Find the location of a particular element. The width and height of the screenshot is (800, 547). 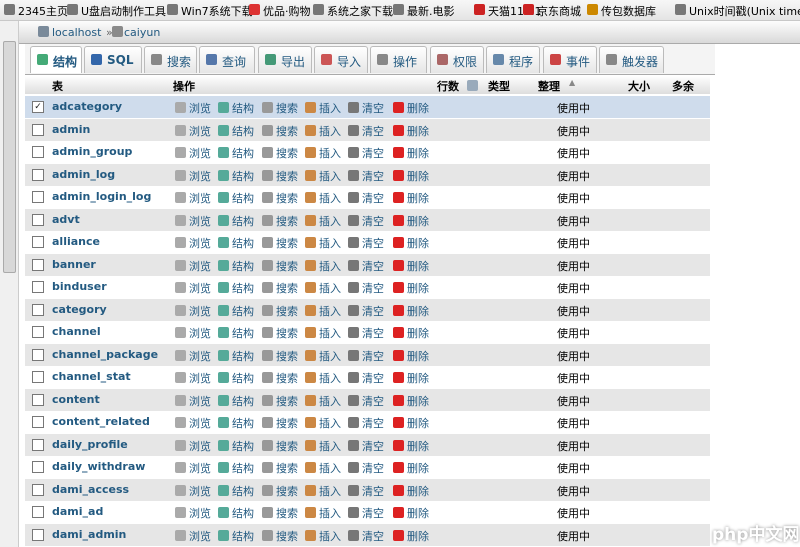

table-name: content_related is located at coordinates (101, 421).